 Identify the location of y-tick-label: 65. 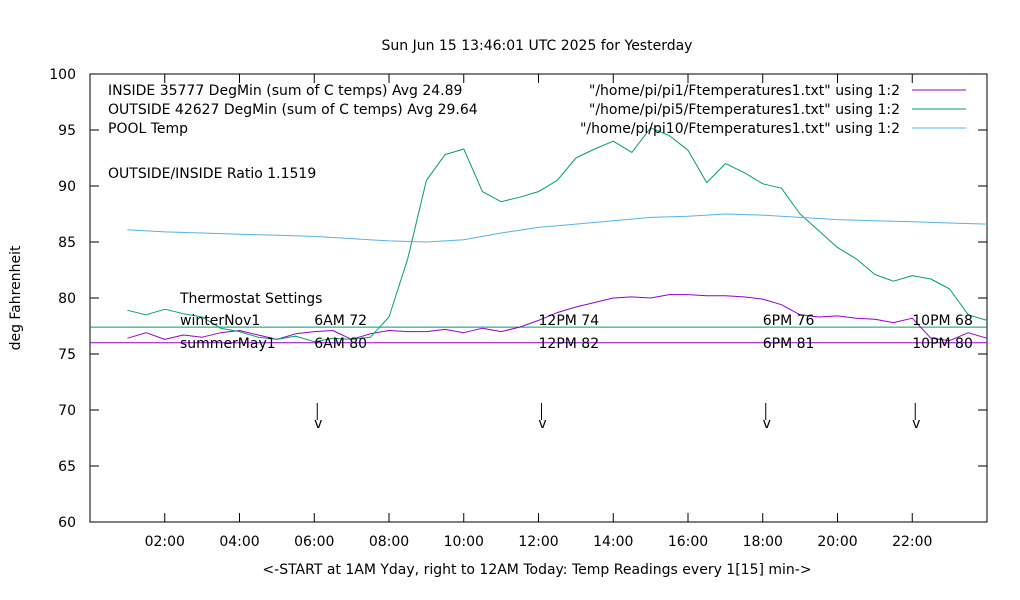
(67, 467).